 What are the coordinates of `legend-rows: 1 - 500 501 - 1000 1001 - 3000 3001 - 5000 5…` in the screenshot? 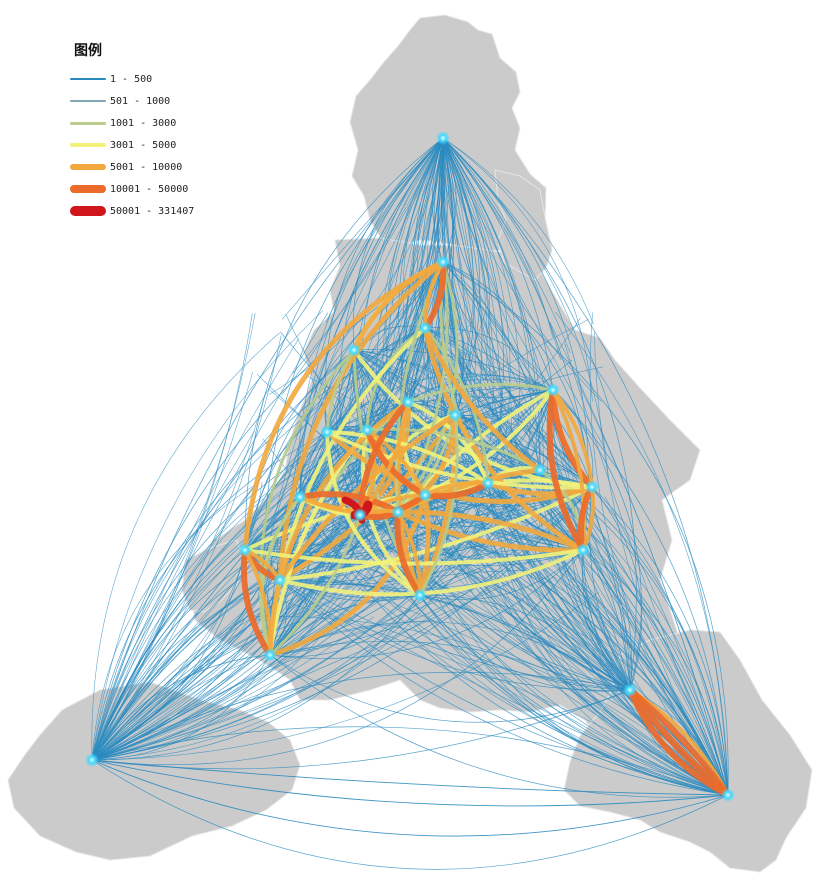 It's located at (170, 145).